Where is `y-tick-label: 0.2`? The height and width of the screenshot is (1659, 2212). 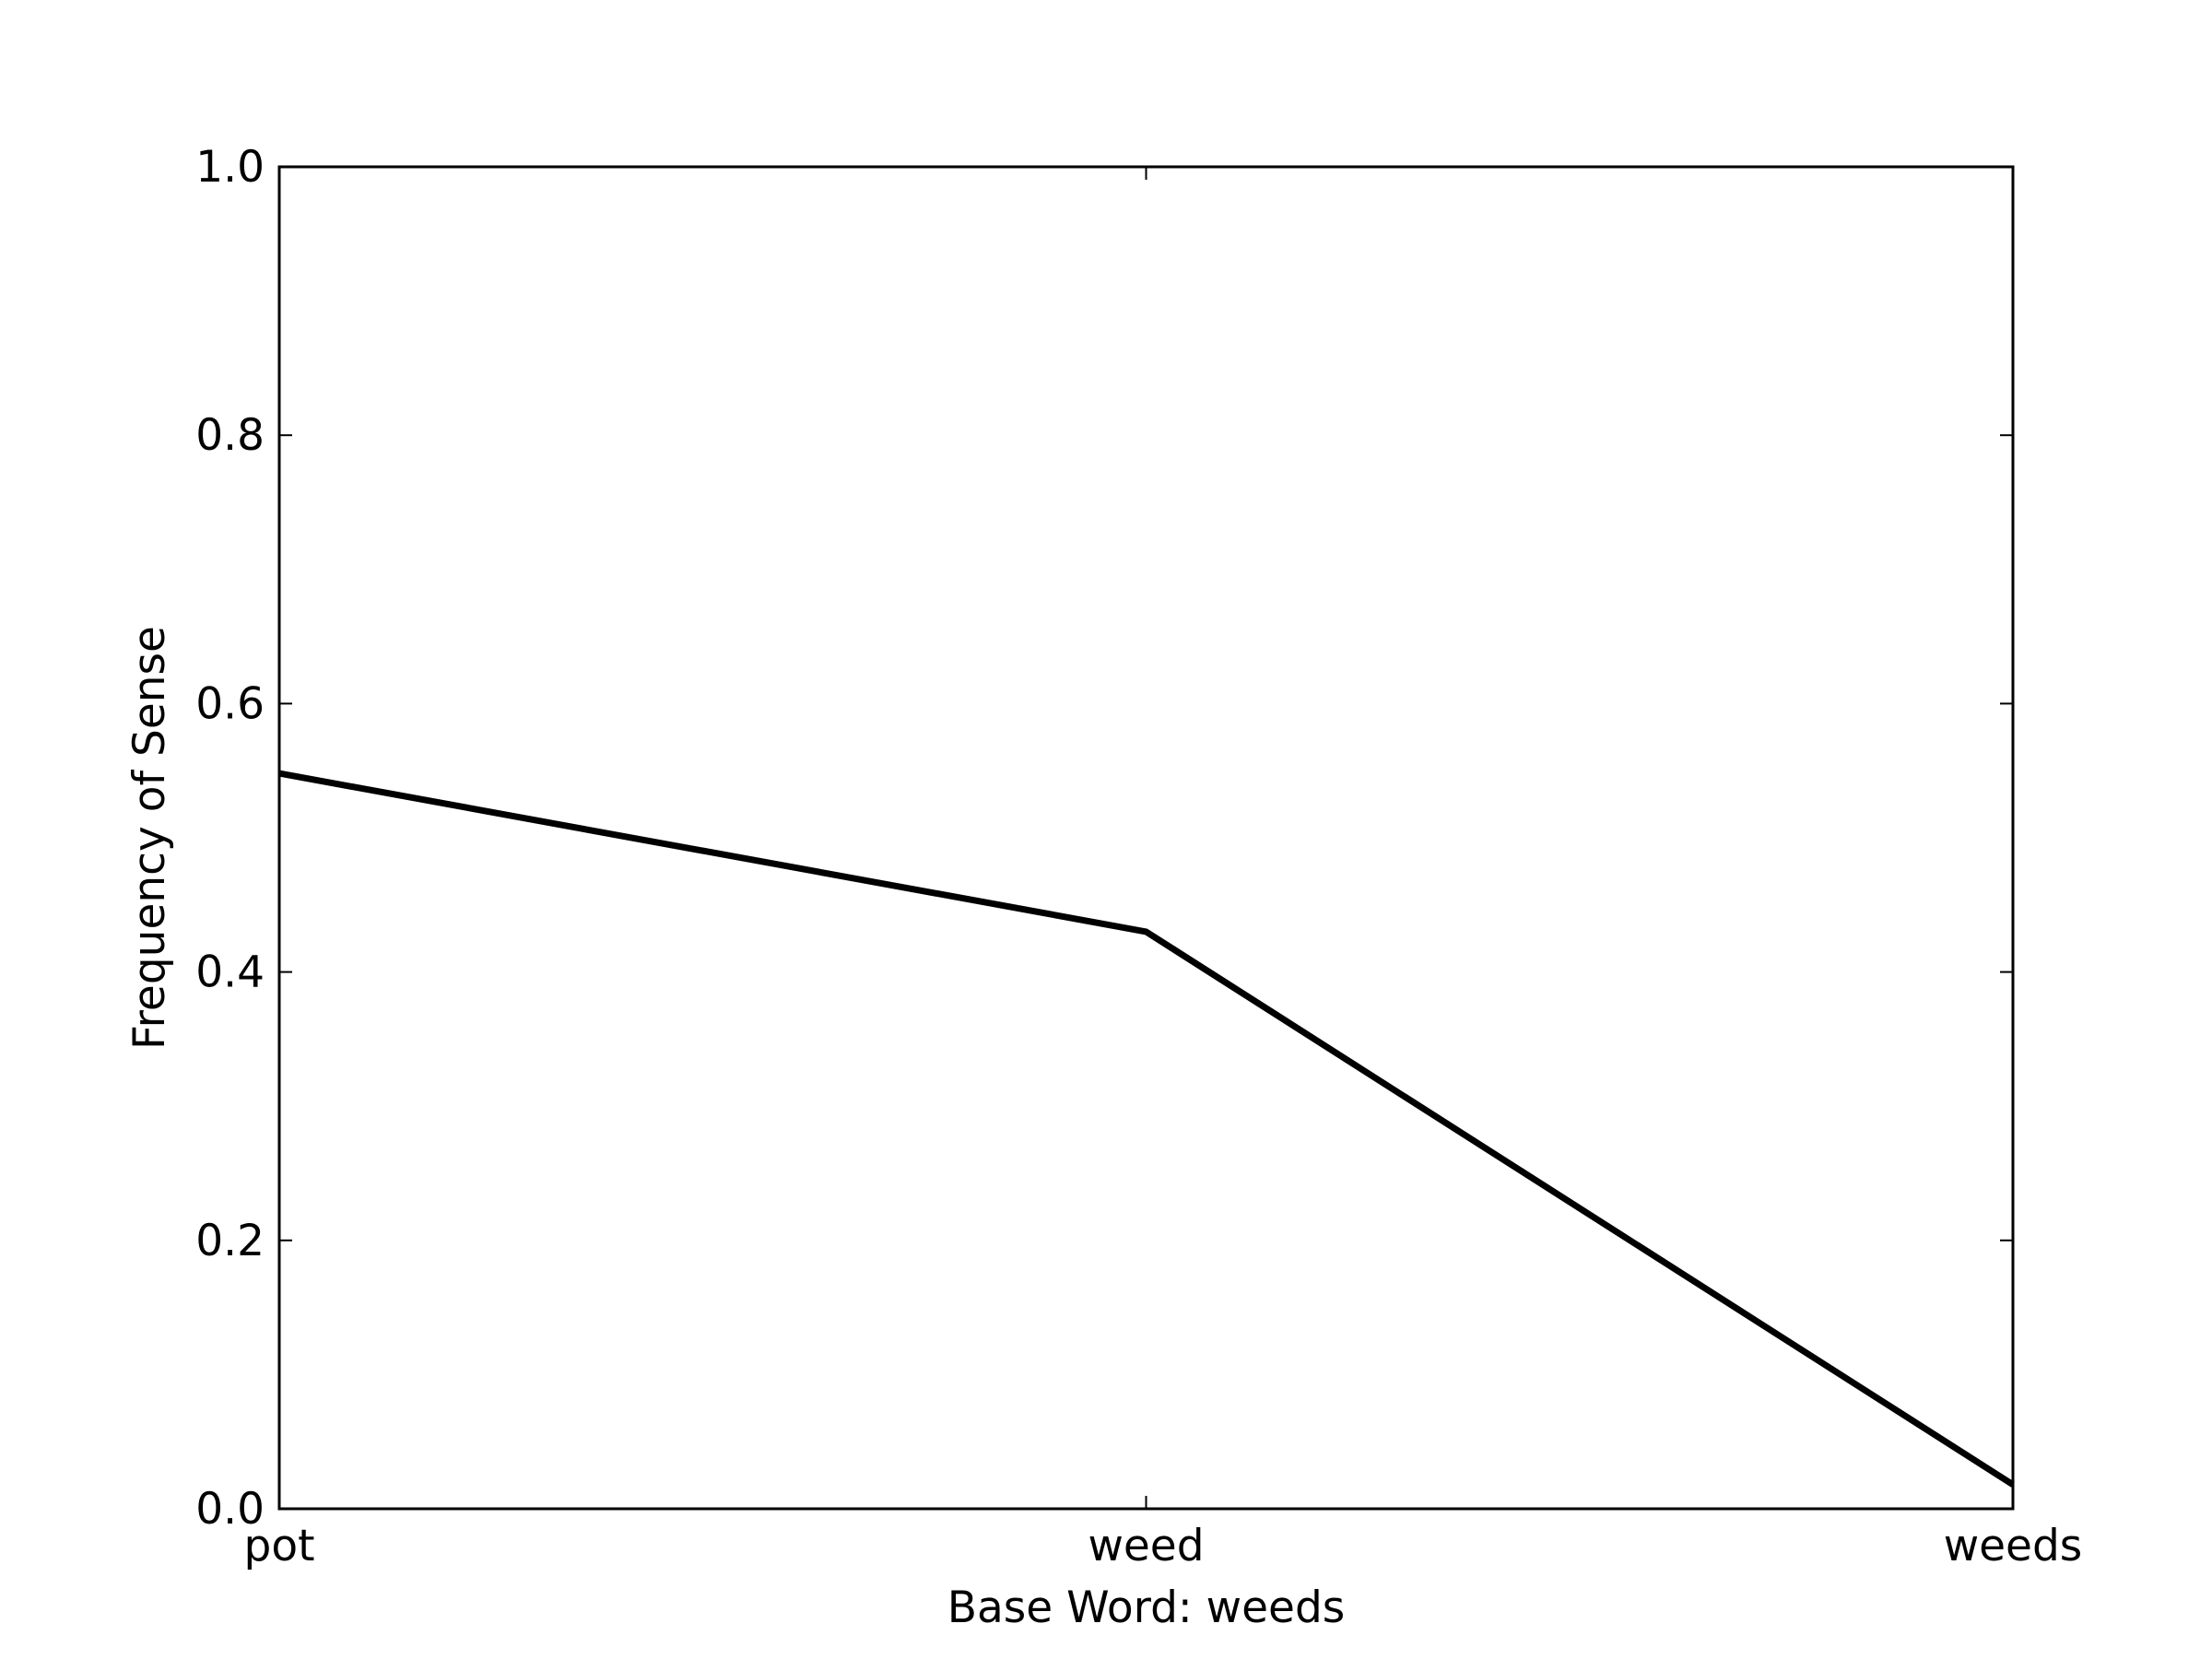 y-tick-label: 0.2 is located at coordinates (230, 1241).